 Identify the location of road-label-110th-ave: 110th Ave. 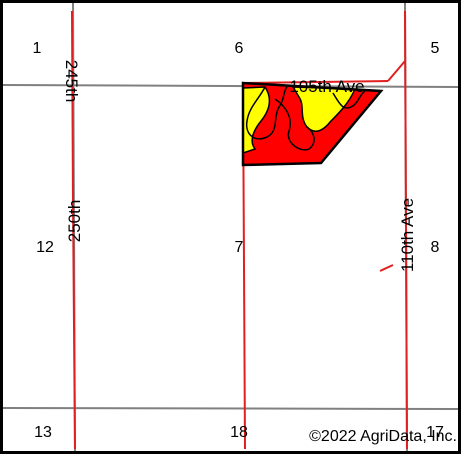
(407, 235).